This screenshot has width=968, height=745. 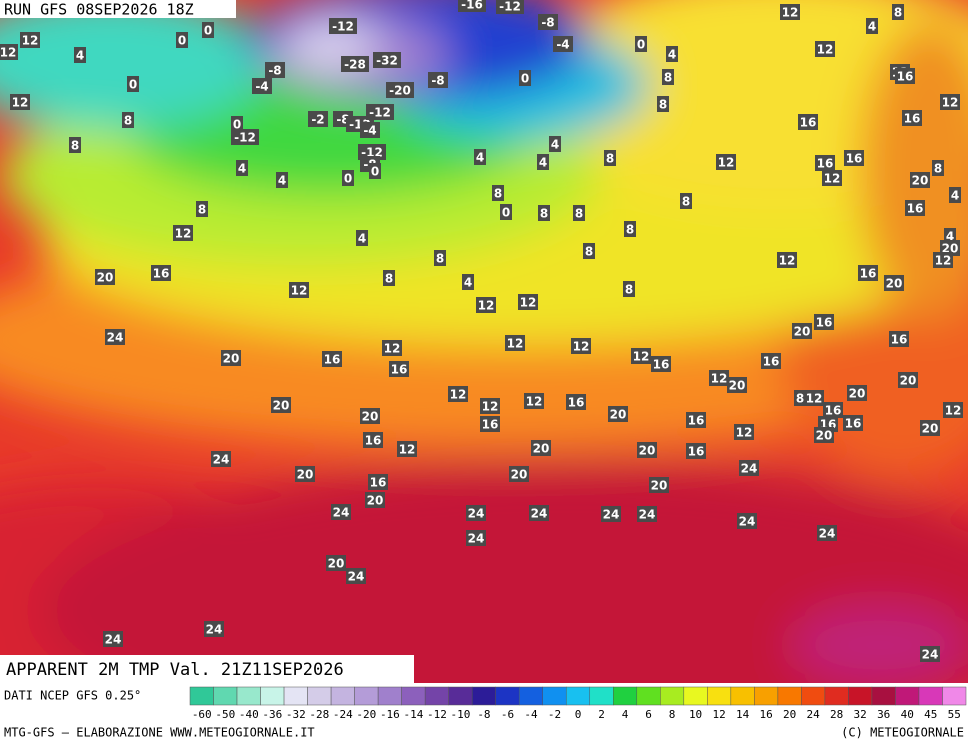 I want to click on colorbar-tick-label: 45, so click(x=930, y=714).